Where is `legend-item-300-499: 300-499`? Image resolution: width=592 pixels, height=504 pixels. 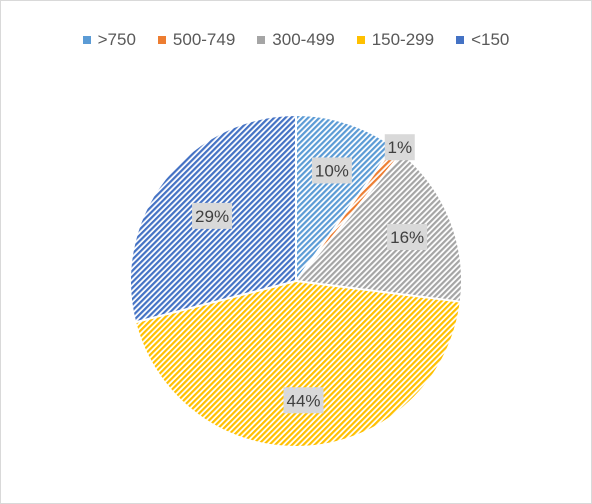 legend-item-300-499: 300-499 is located at coordinates (296, 40).